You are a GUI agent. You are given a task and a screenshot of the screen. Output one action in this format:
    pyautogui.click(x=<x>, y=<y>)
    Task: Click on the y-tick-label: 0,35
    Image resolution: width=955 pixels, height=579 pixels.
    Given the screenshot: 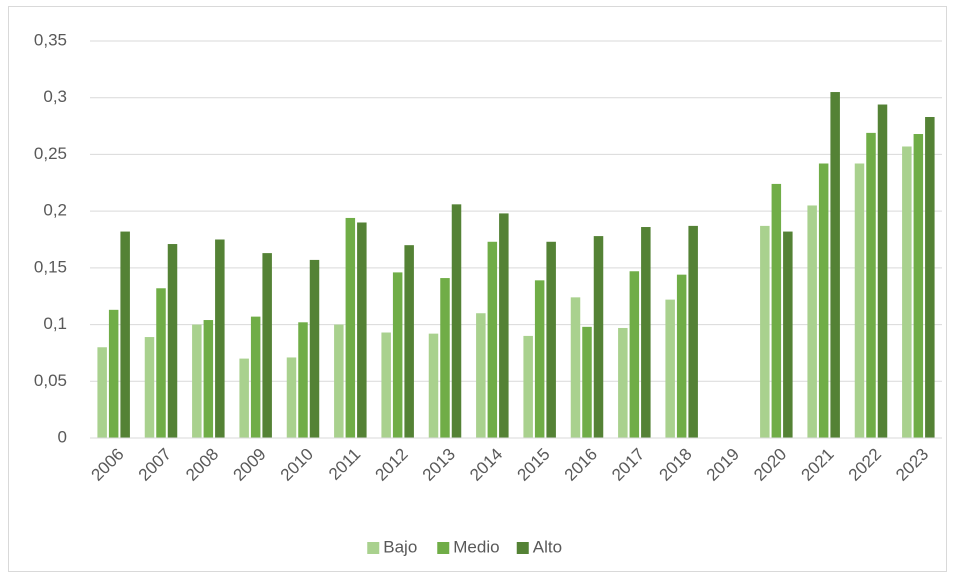 What is the action you would take?
    pyautogui.click(x=50, y=39)
    